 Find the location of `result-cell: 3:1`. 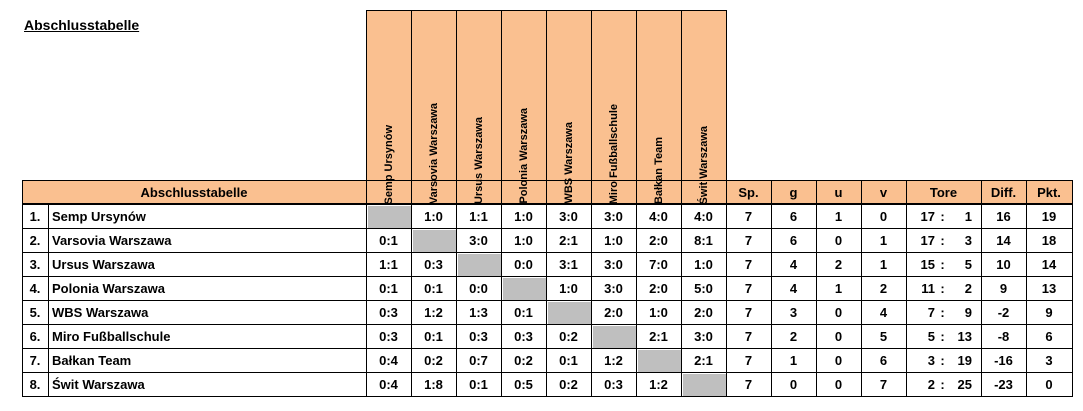

result-cell: 3:1 is located at coordinates (568, 264).